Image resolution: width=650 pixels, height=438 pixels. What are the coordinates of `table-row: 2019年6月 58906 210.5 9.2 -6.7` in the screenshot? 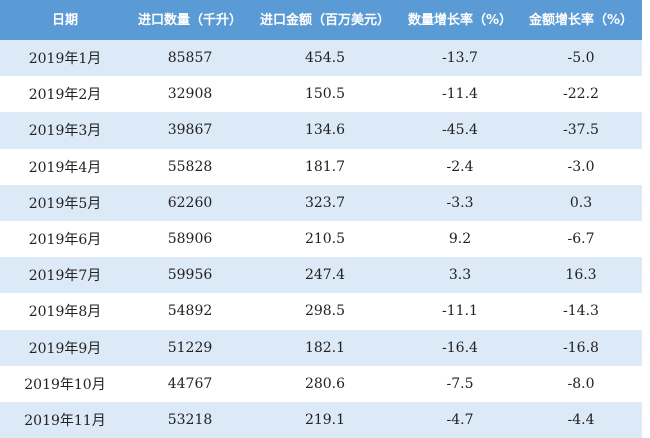 It's located at (321, 239).